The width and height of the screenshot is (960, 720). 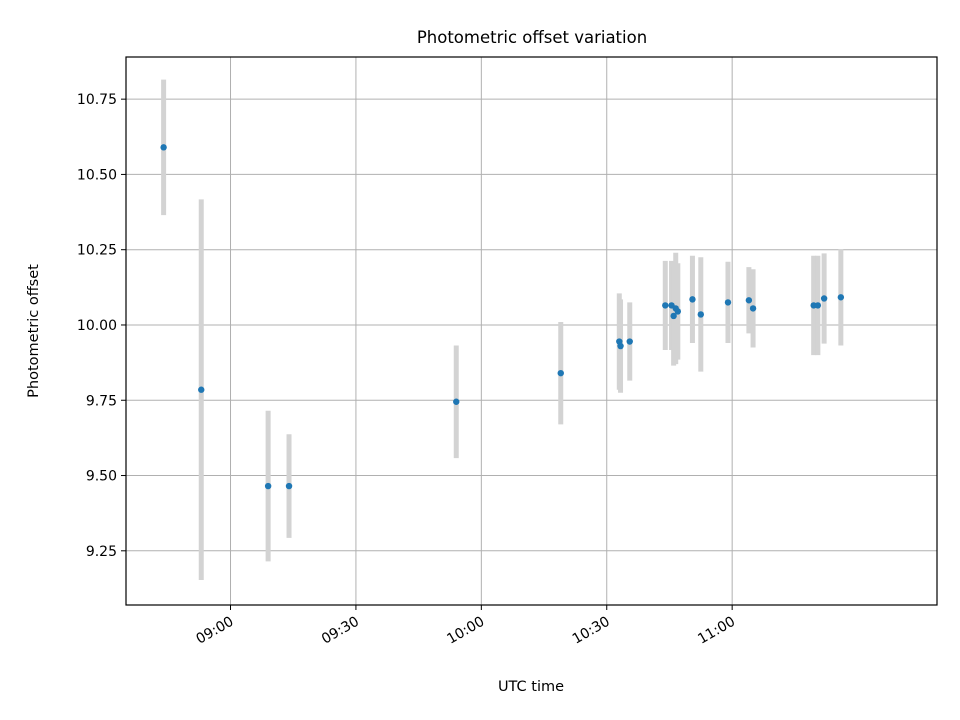 I want to click on y-axis-label: Photometric offset, so click(x=34, y=331).